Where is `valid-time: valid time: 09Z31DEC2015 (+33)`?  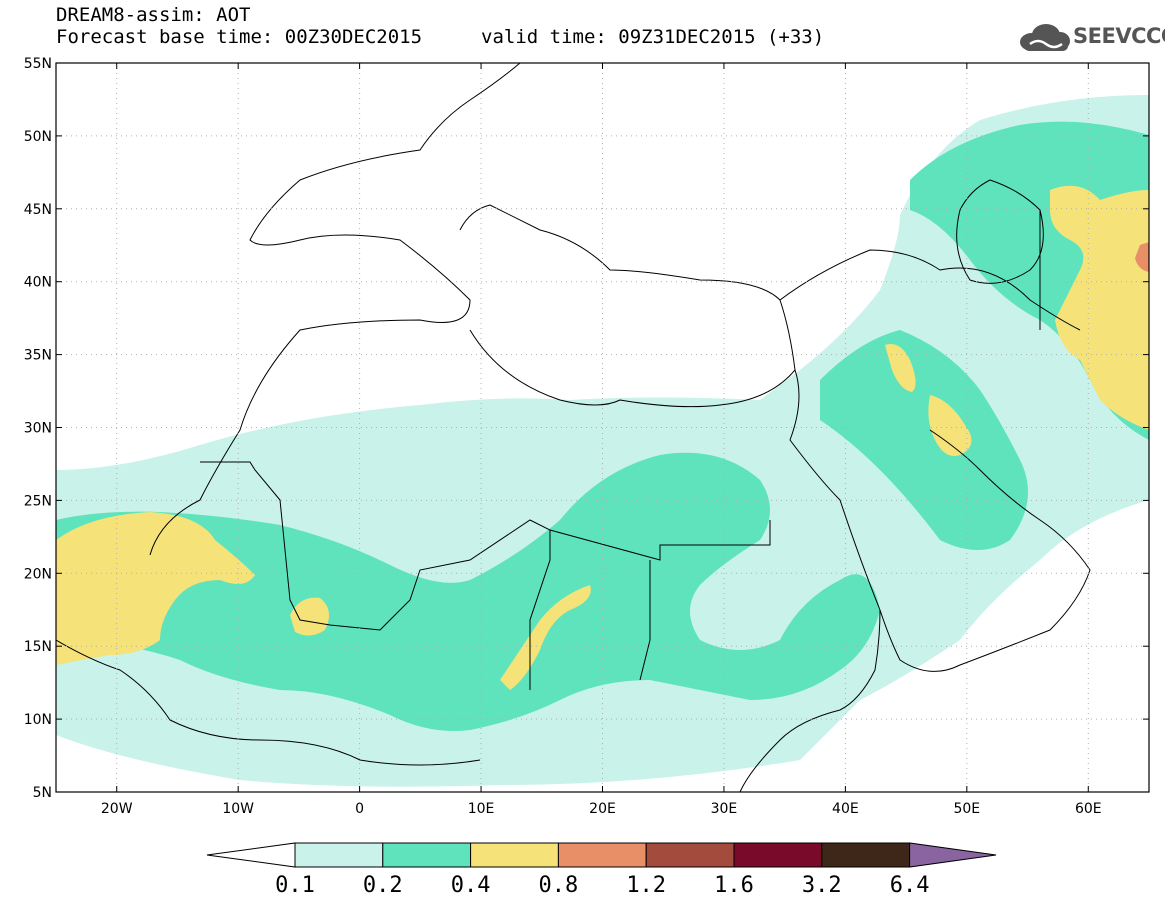
valid-time: valid time: 09Z31DEC2015 (+33) is located at coordinates (653, 37).